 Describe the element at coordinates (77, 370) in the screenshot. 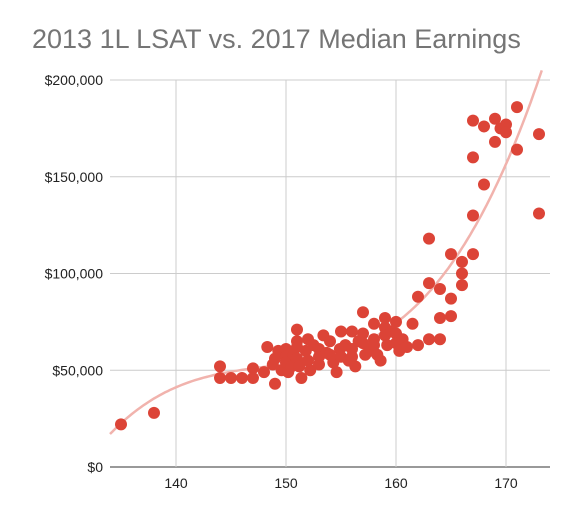

I see `y-tick-label-1: $50,000` at that location.